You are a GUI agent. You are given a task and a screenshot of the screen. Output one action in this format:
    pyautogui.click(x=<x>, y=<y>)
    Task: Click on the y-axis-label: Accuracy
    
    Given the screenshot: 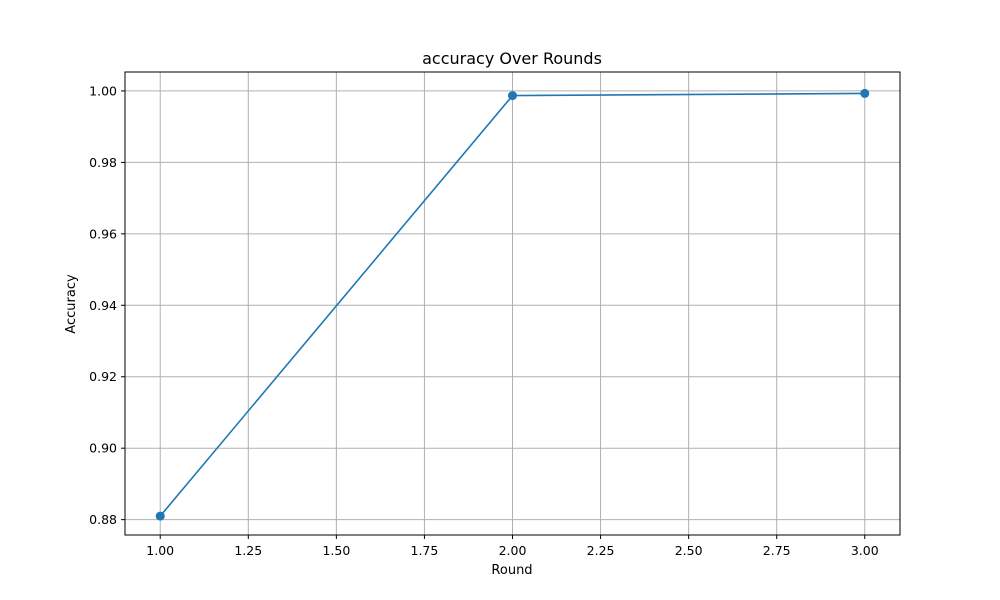 What is the action you would take?
    pyautogui.click(x=71, y=304)
    